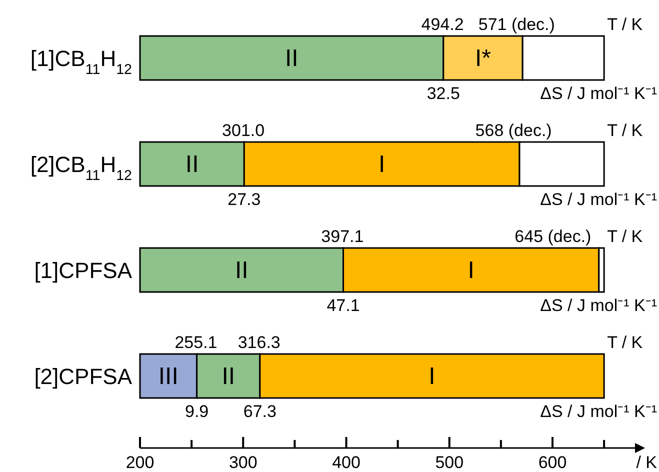  I want to click on y-tick-label: [2]CPFSA, so click(83, 376).